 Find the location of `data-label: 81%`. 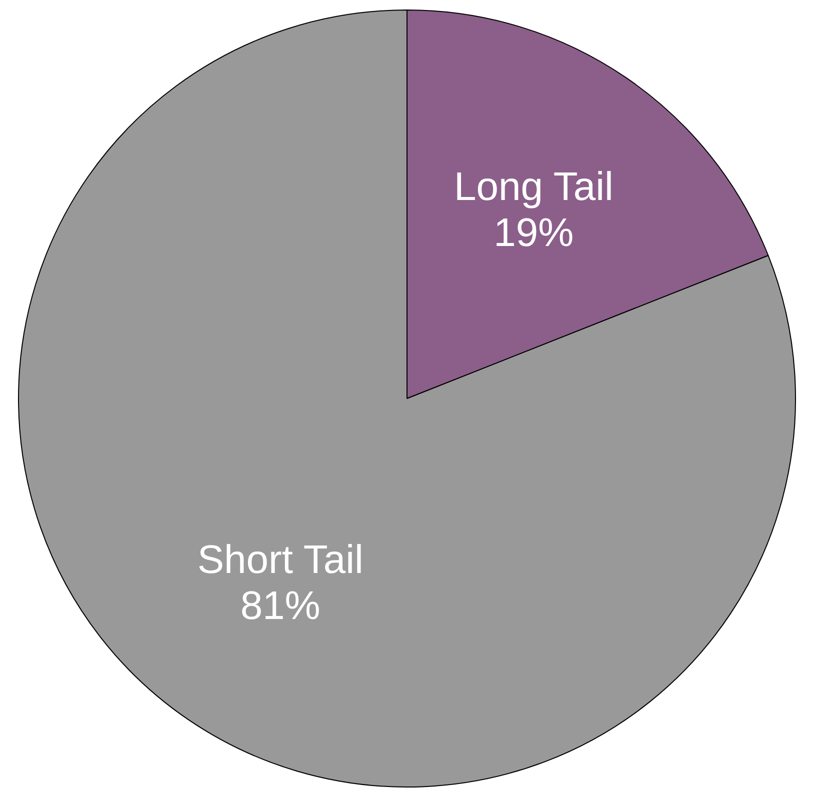

data-label: 81% is located at coordinates (280, 606).